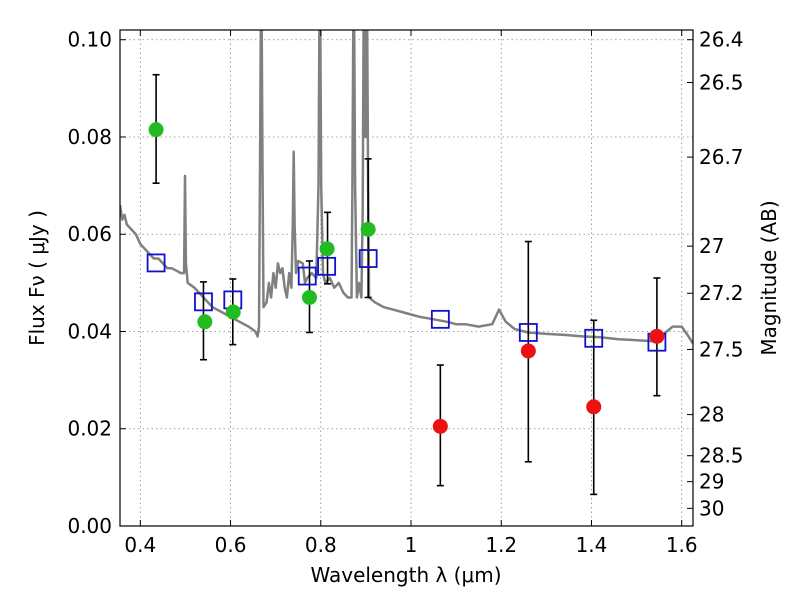 The height and width of the screenshot is (600, 800). I want to click on y-tick-label: 0.04, so click(89, 331).